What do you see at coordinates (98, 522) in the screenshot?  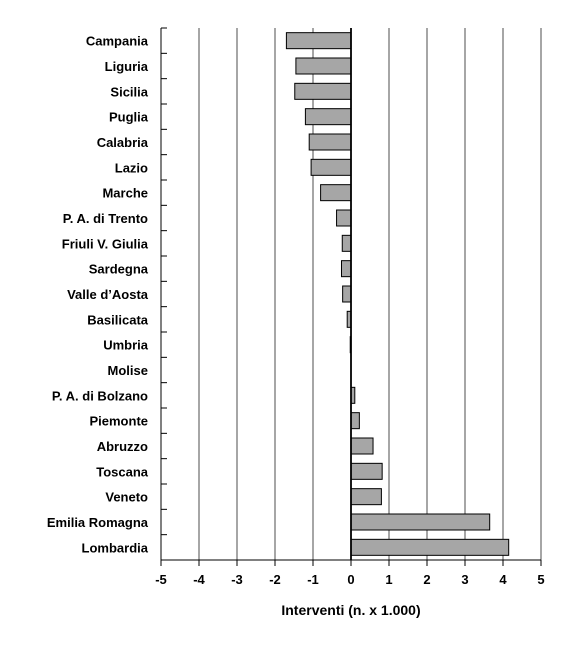 I see `category-label: Emilia Romagna` at bounding box center [98, 522].